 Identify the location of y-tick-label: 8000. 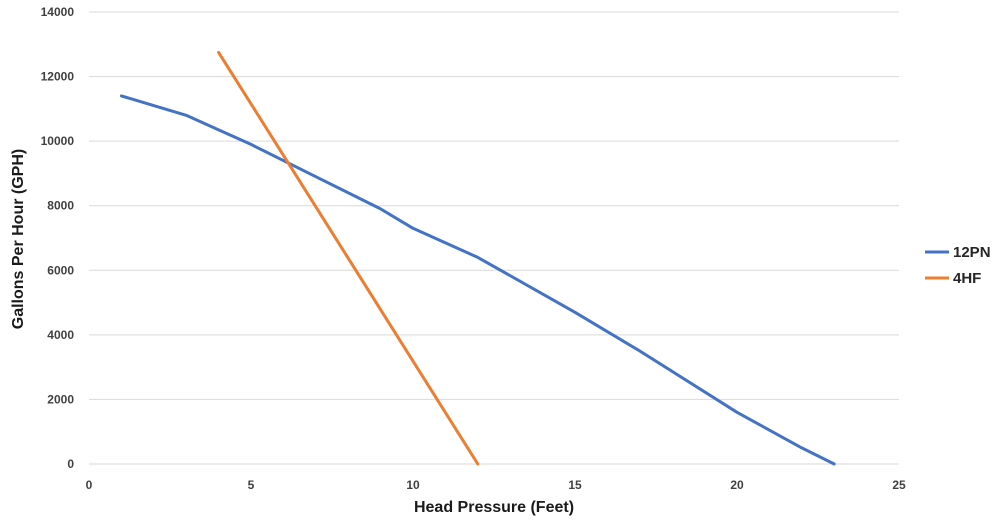
(60, 206).